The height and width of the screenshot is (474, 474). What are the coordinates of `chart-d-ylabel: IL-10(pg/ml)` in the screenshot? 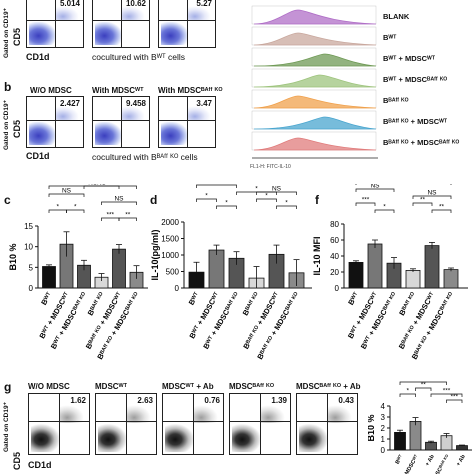 It's located at (155, 254).